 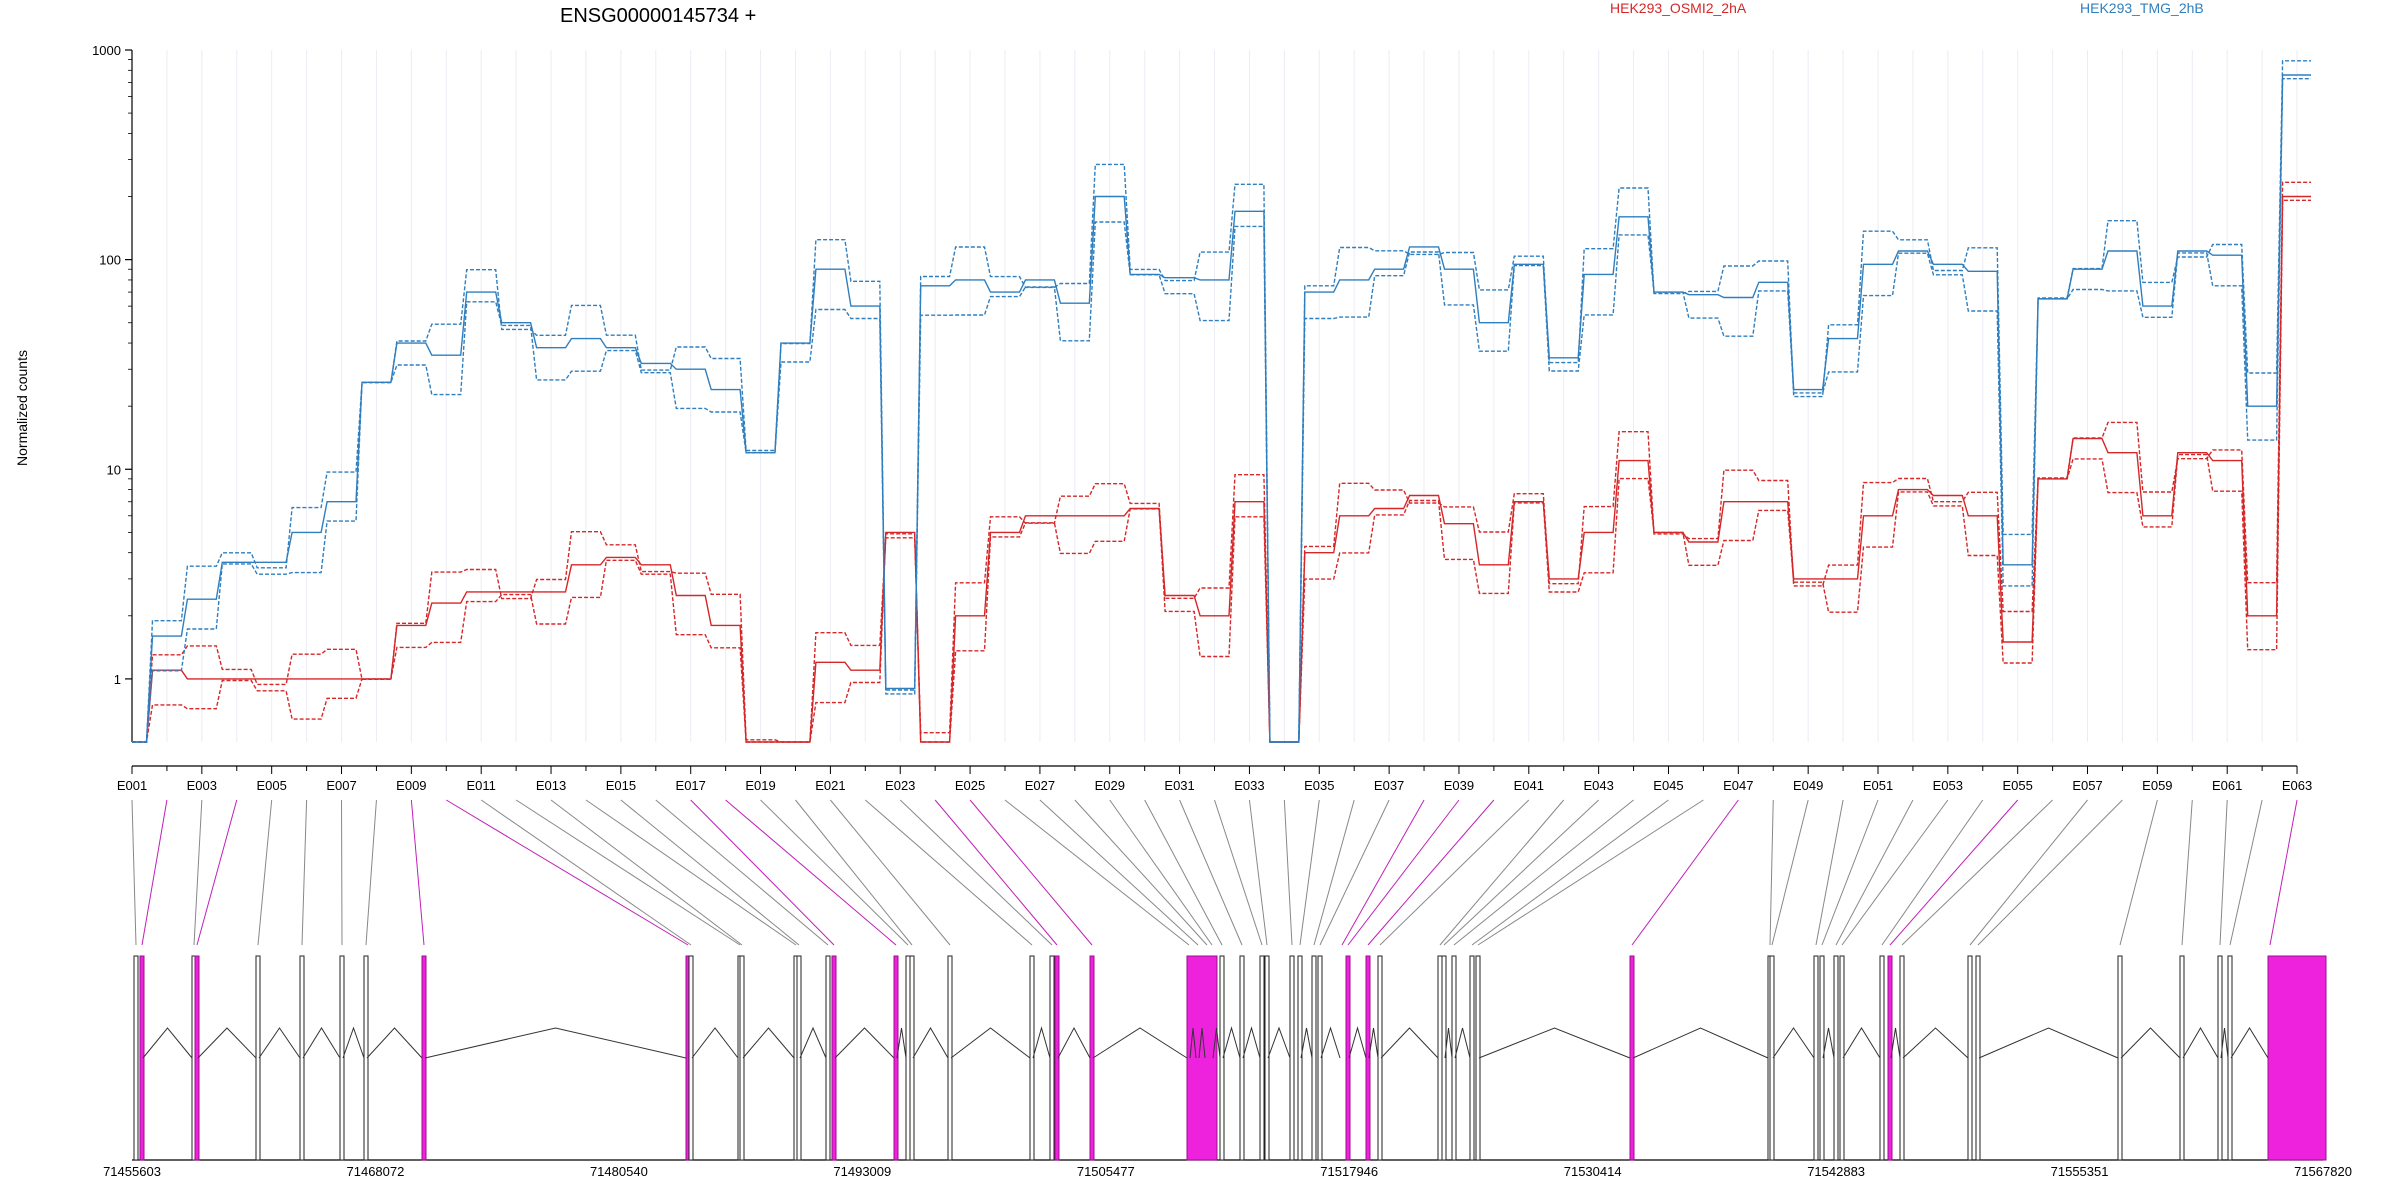 What do you see at coordinates (1836, 1171) in the screenshot?
I see `genomic-tick-label: 71542883` at bounding box center [1836, 1171].